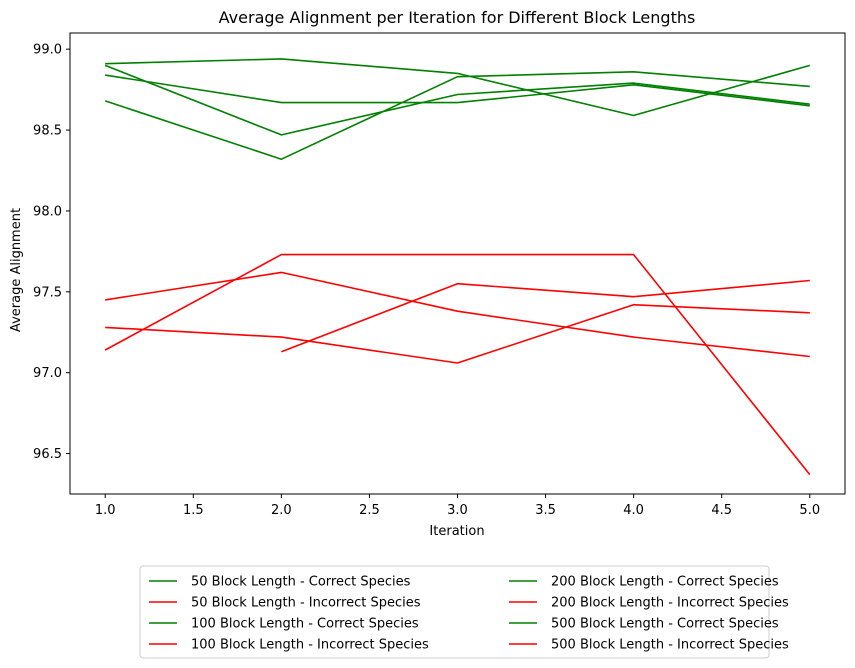  I want to click on x-tick-label: 4.0, so click(633, 510).